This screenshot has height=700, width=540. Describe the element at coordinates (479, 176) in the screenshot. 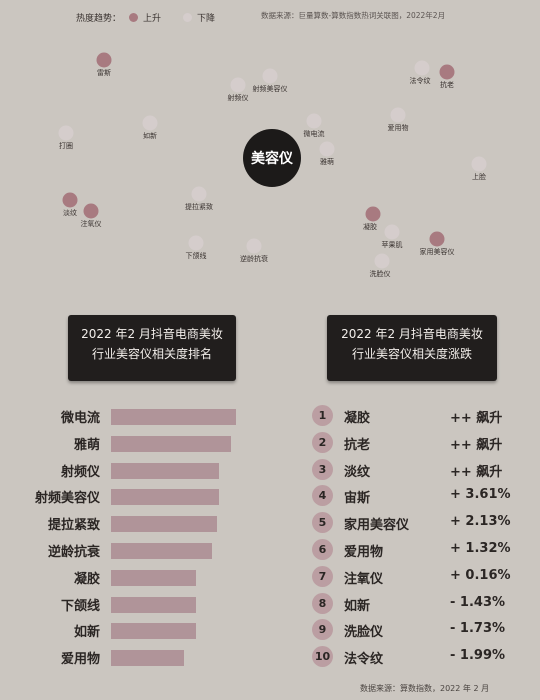

I see `keyword-node-label: 上脸` at that location.